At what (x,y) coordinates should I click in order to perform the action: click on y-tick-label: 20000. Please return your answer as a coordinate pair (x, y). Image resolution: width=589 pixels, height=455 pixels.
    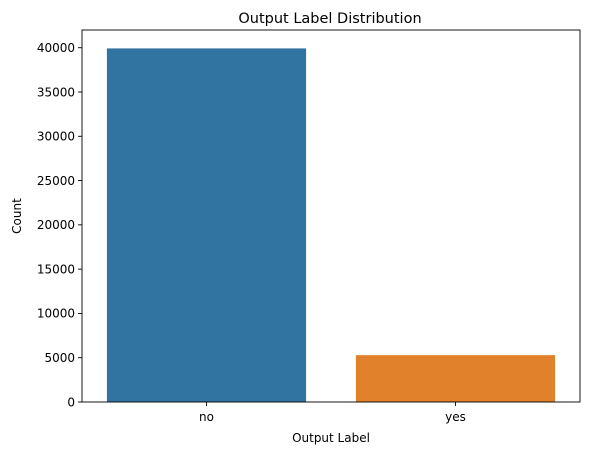
    Looking at the image, I should click on (56, 225).